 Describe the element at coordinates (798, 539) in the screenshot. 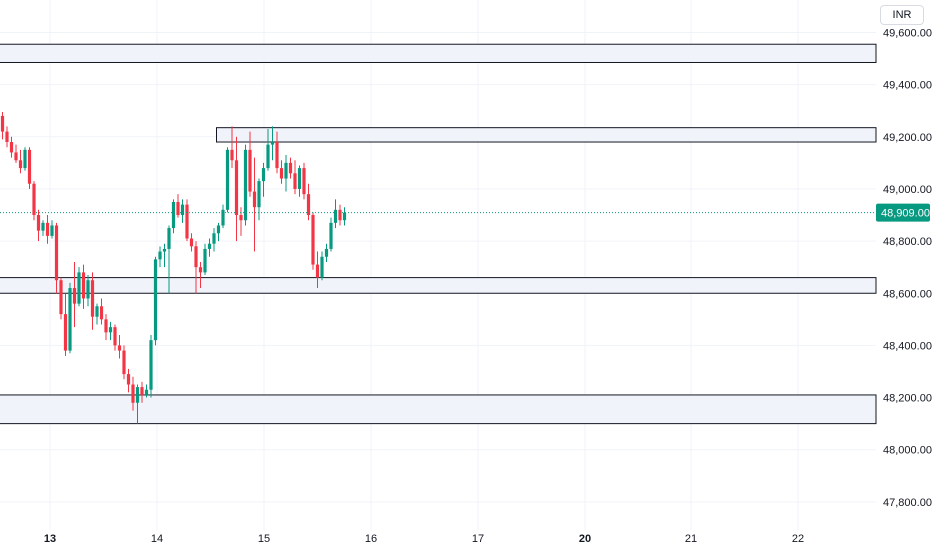

I see `x-tick-label: 22` at that location.